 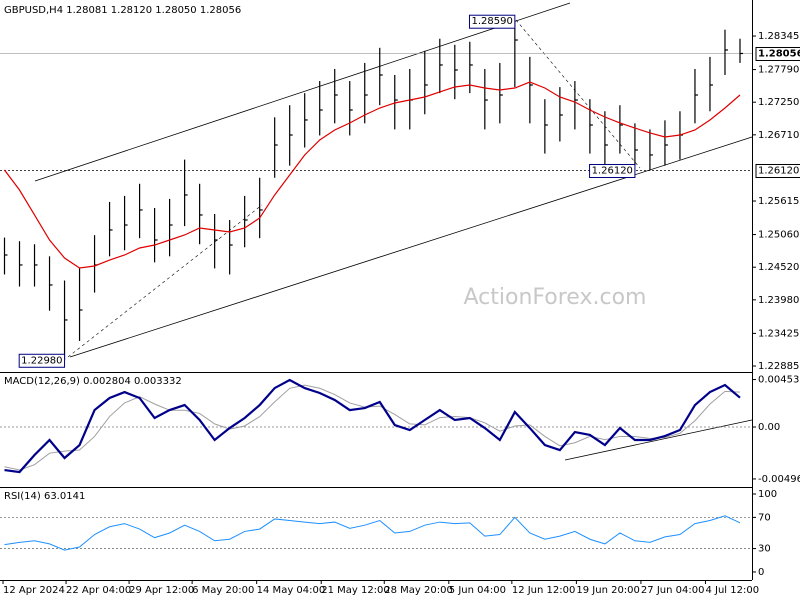 I want to click on y-tick-label: 30, so click(x=764, y=549).